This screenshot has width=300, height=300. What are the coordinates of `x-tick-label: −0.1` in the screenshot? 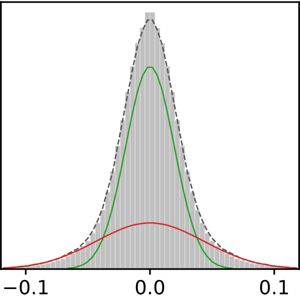 It's located at (26, 287).